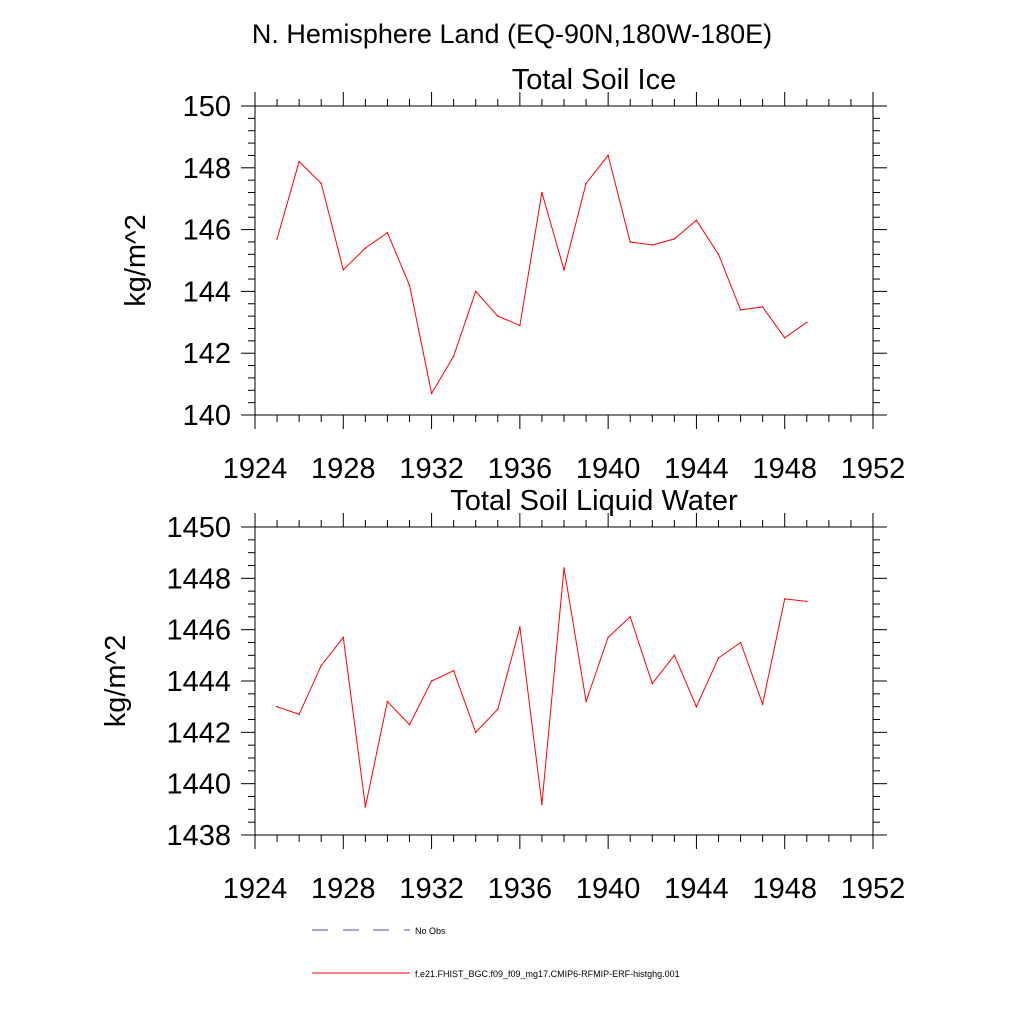 The height and width of the screenshot is (1024, 1024). What do you see at coordinates (207, 416) in the screenshot?
I see `y-tick-label: 140` at bounding box center [207, 416].